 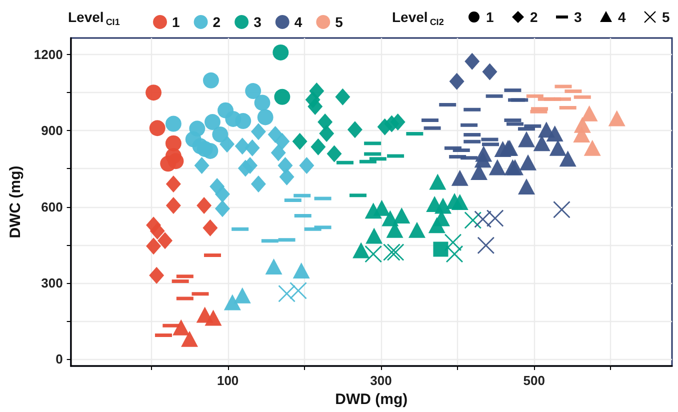 What do you see at coordinates (48, 54) in the screenshot?
I see `y-tick-label: 1200` at bounding box center [48, 54].